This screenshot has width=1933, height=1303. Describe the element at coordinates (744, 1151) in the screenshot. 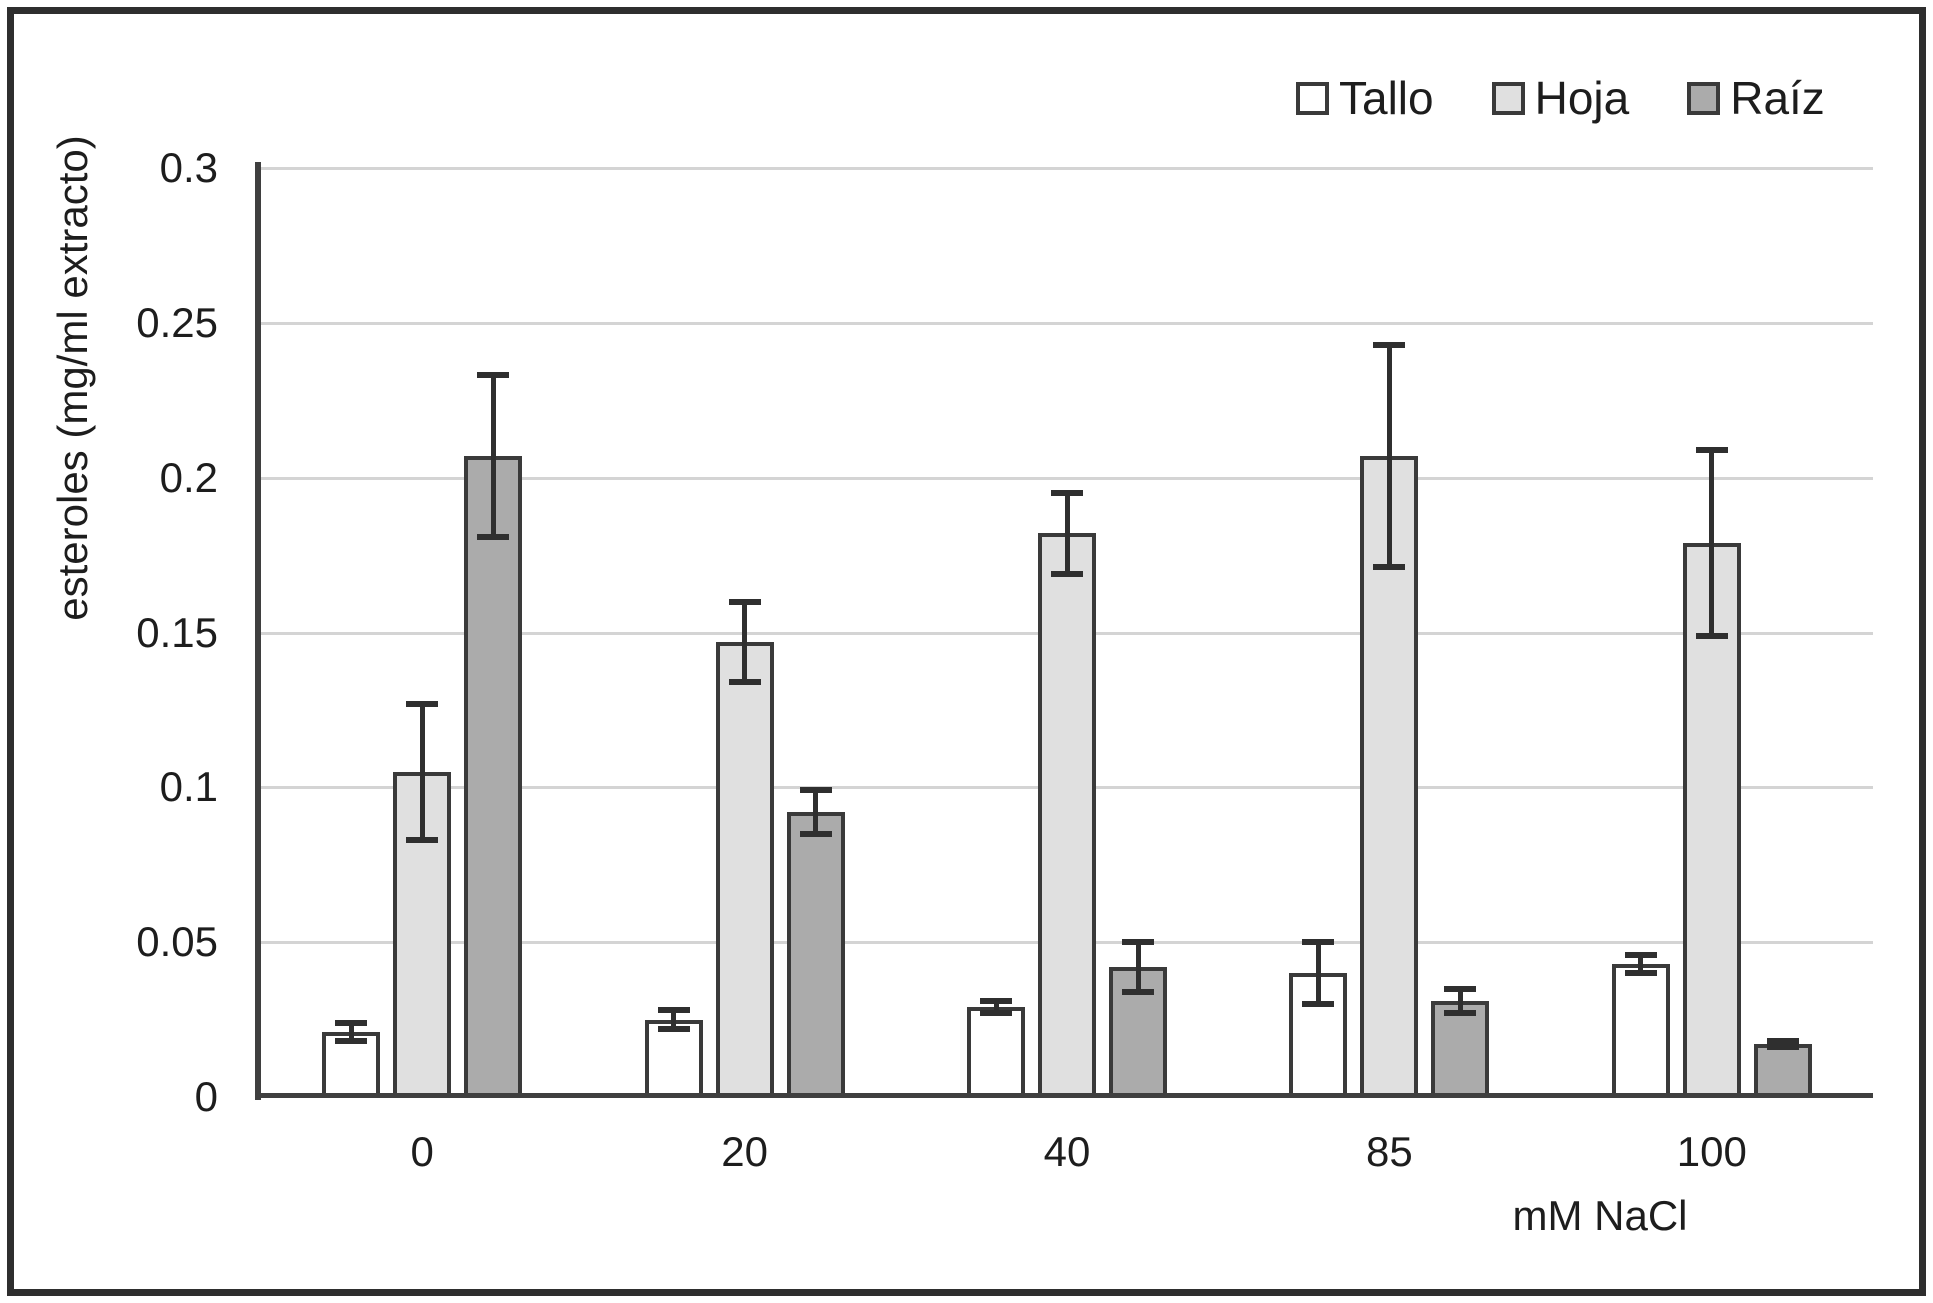

I see `x-tick-label-20: 20` at that location.